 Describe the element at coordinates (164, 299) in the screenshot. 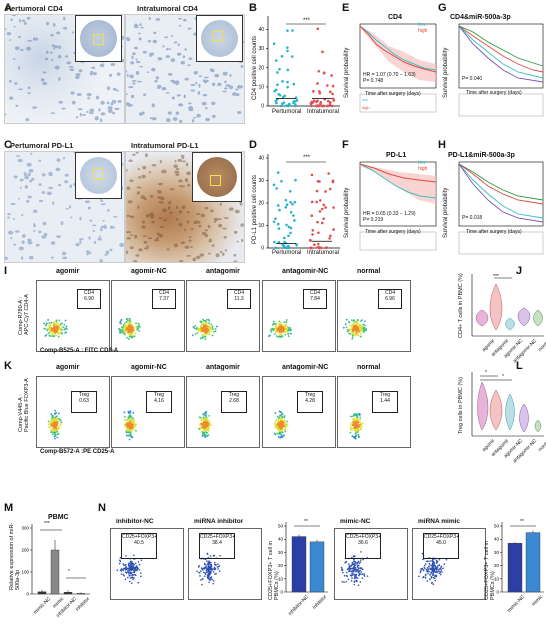

I see `gate-value: 7.37` at that location.